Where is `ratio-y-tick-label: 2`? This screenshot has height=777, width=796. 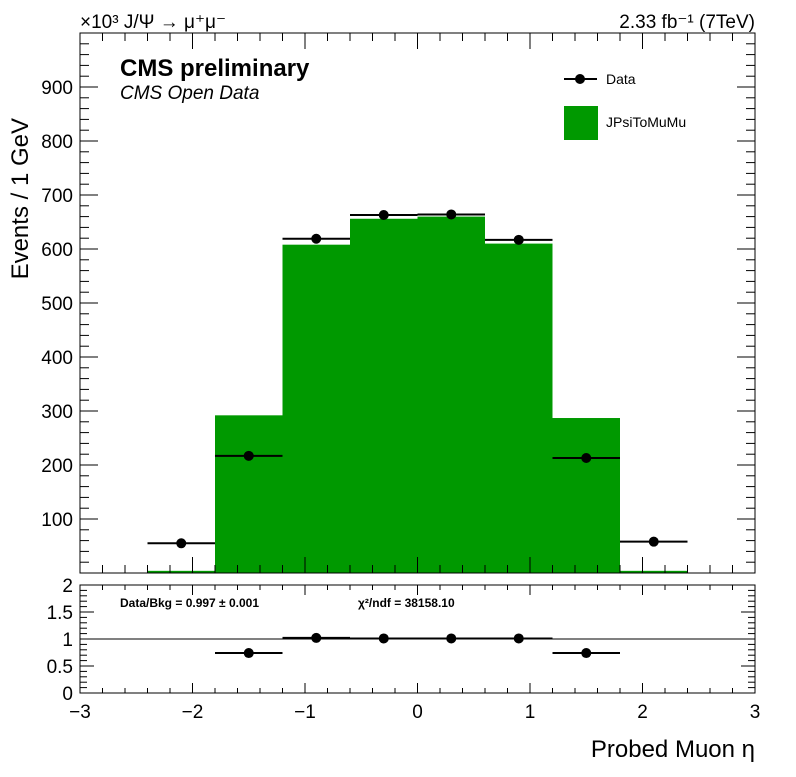
ratio-y-tick-label: 2 is located at coordinates (67, 586).